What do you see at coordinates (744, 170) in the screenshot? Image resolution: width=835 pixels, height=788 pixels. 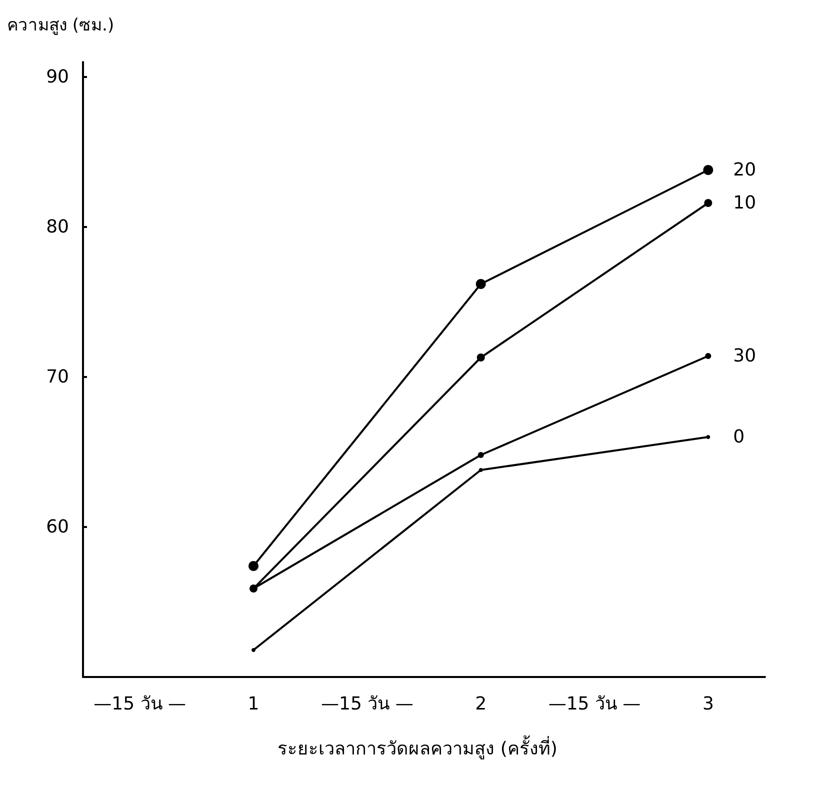 I see `series-label: 20` at bounding box center [744, 170].